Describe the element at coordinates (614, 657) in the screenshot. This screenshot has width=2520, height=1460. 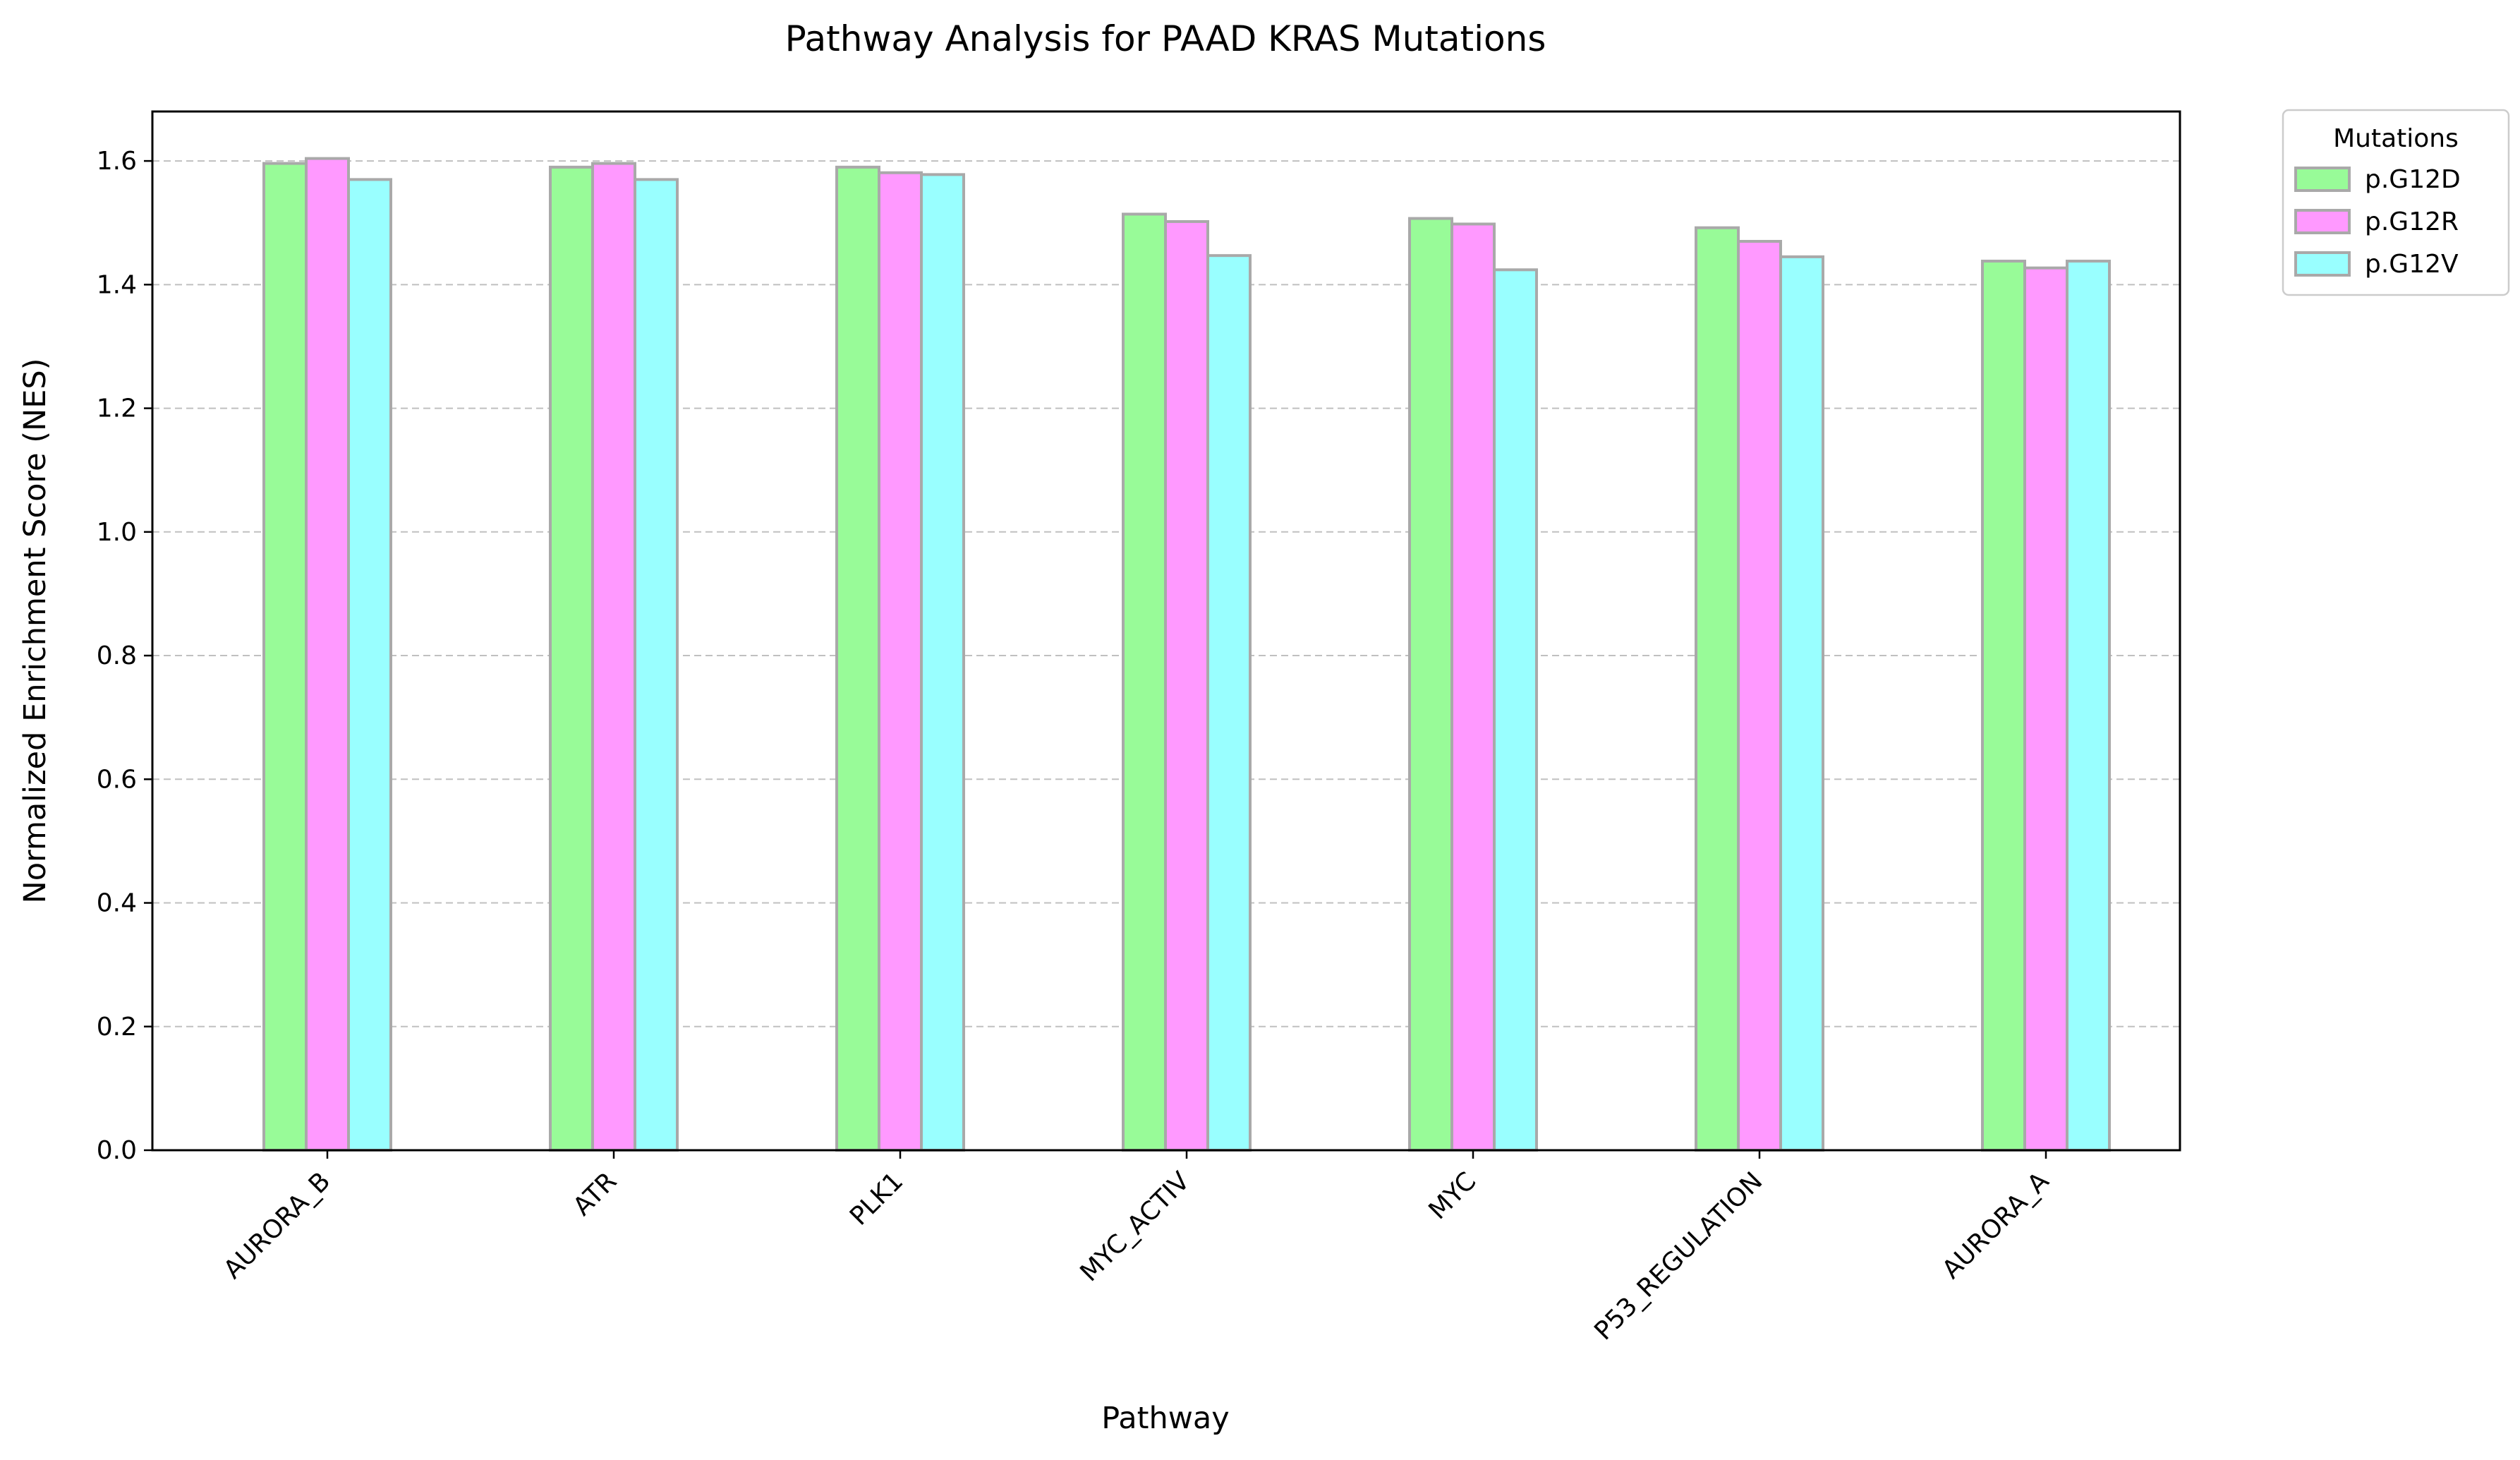
I see `bar-pG12R-atr` at that location.